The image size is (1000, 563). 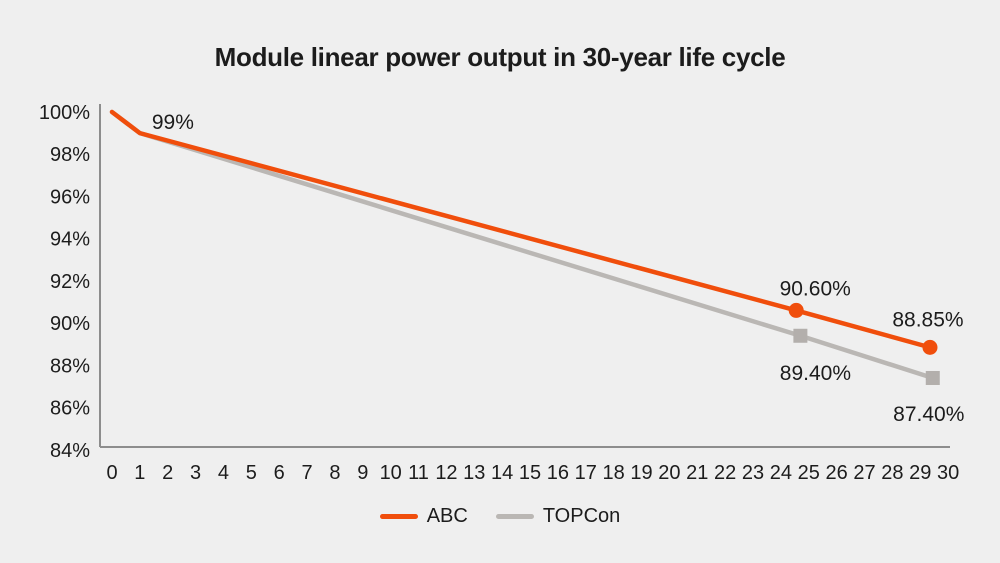 I want to click on y-tick-label: 88%, so click(x=70, y=366).